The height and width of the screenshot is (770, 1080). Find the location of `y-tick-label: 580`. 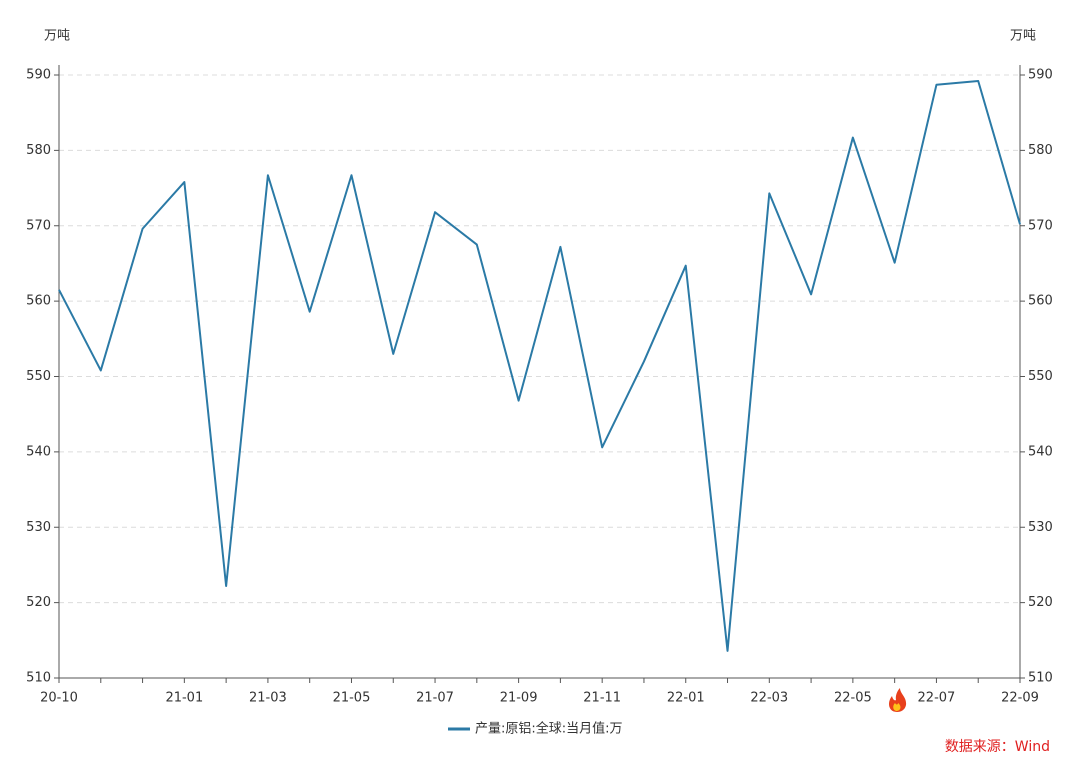

y-tick-label: 580 is located at coordinates (38, 150).